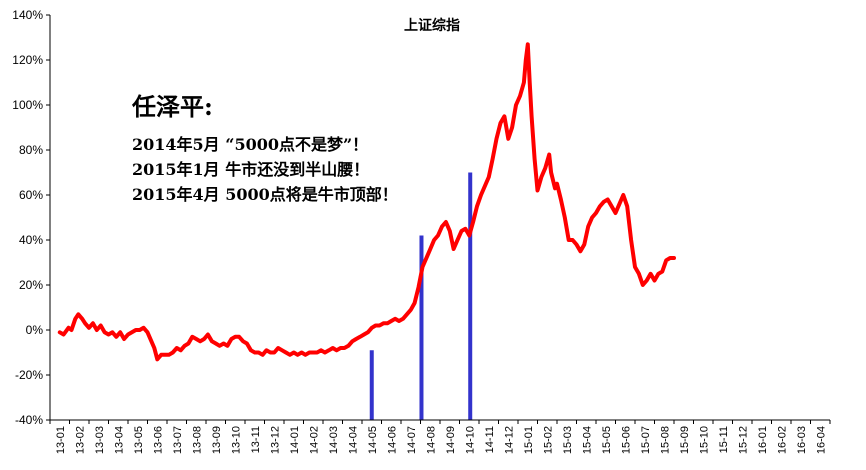 The height and width of the screenshot is (470, 866). What do you see at coordinates (172, 106) in the screenshot?
I see `annotation-heading: 任泽平:` at bounding box center [172, 106].